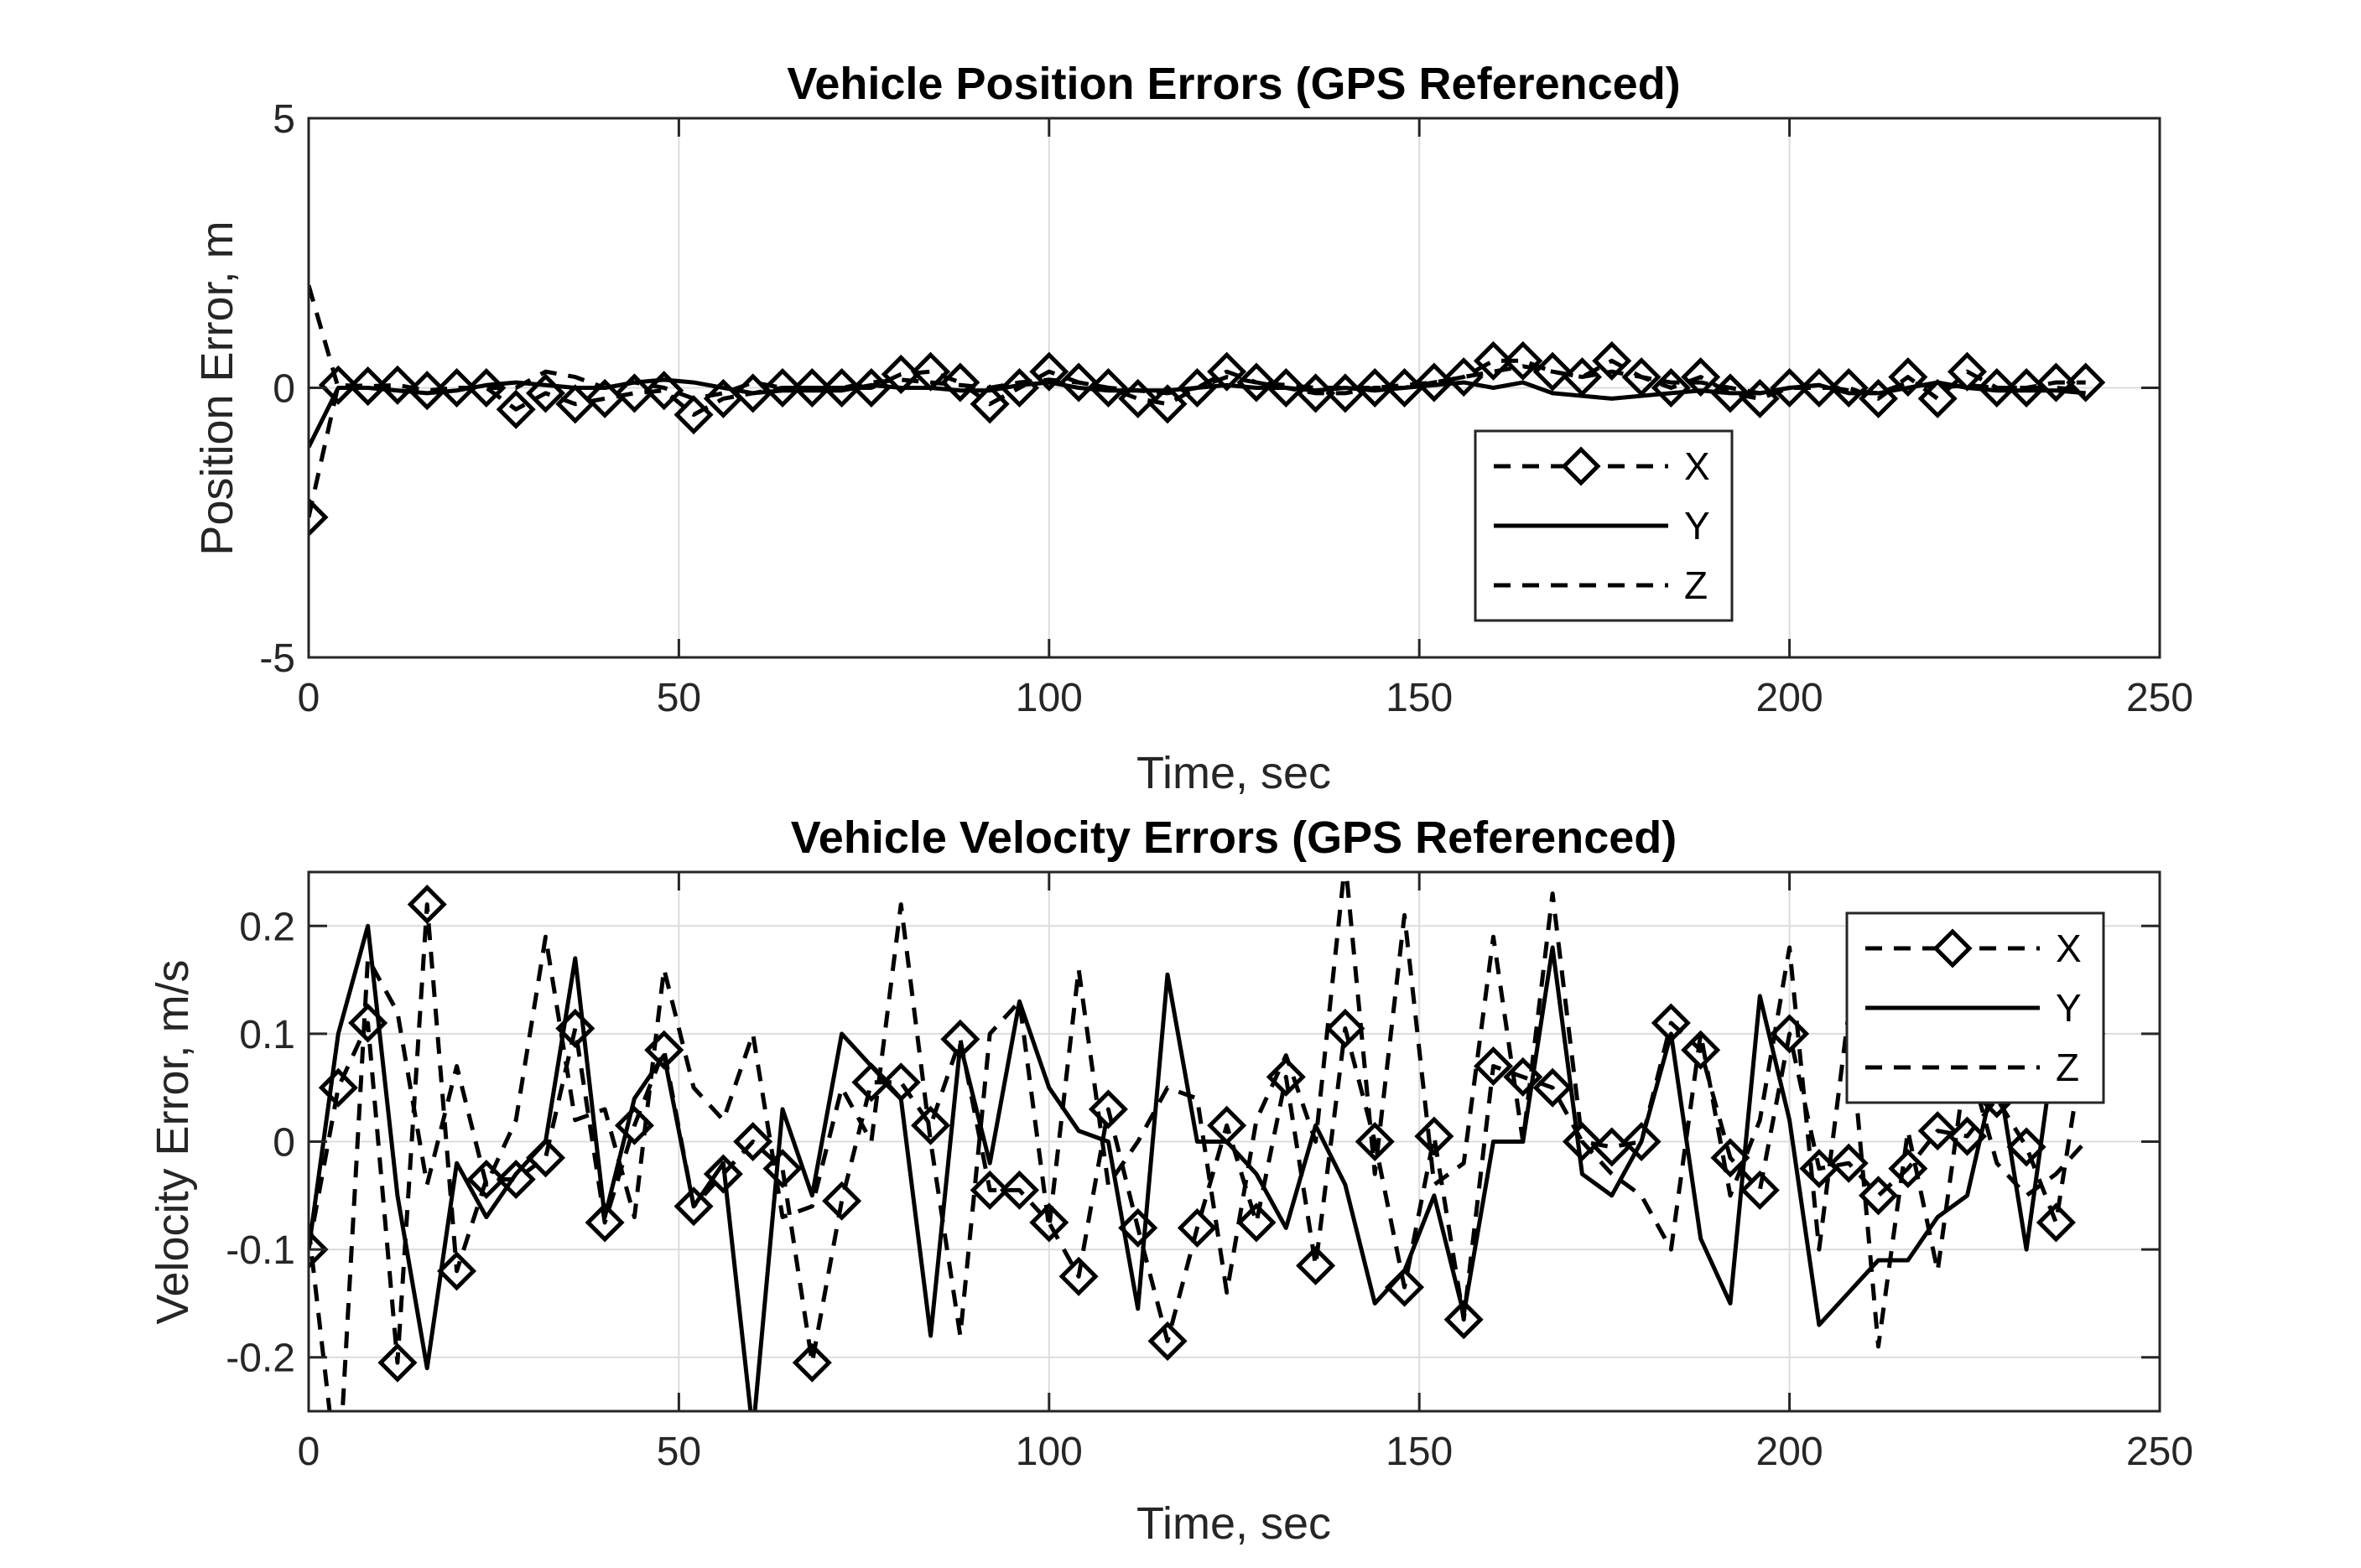 This screenshot has width=2361, height=1568. Describe the element at coordinates (217, 388) in the screenshot. I see `position-y-axis-label: Position Error, m` at that location.